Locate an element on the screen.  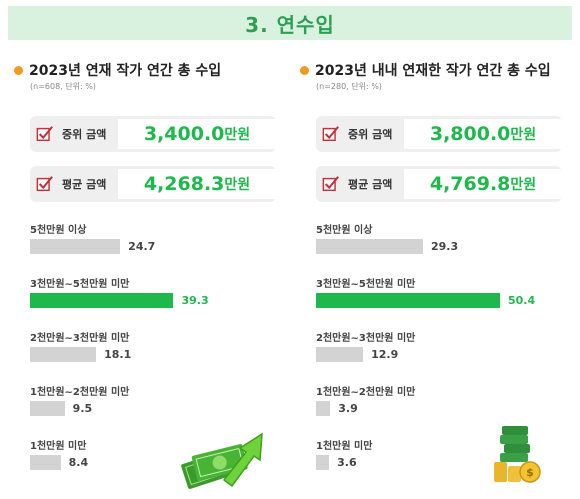
panel-note: (n=608, 단위: %) is located at coordinates (63, 86).